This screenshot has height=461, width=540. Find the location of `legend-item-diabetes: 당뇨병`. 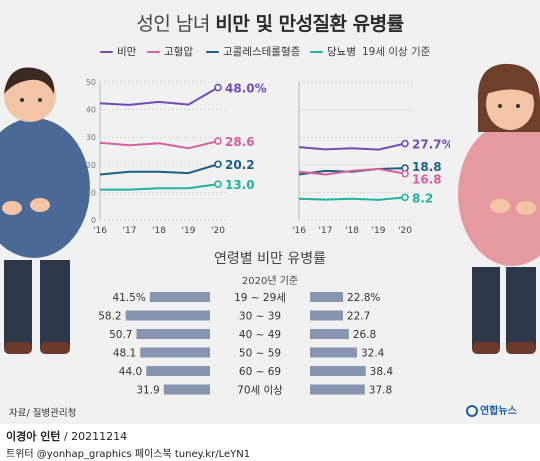

legend-item-diabetes: 당뇨병 is located at coordinates (333, 51).